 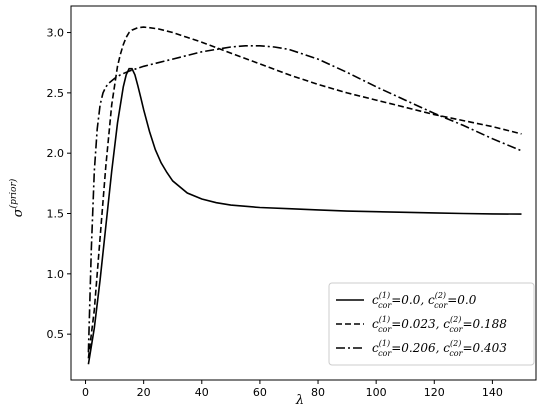 I want to click on x-tick-label: 80, so click(x=318, y=392).